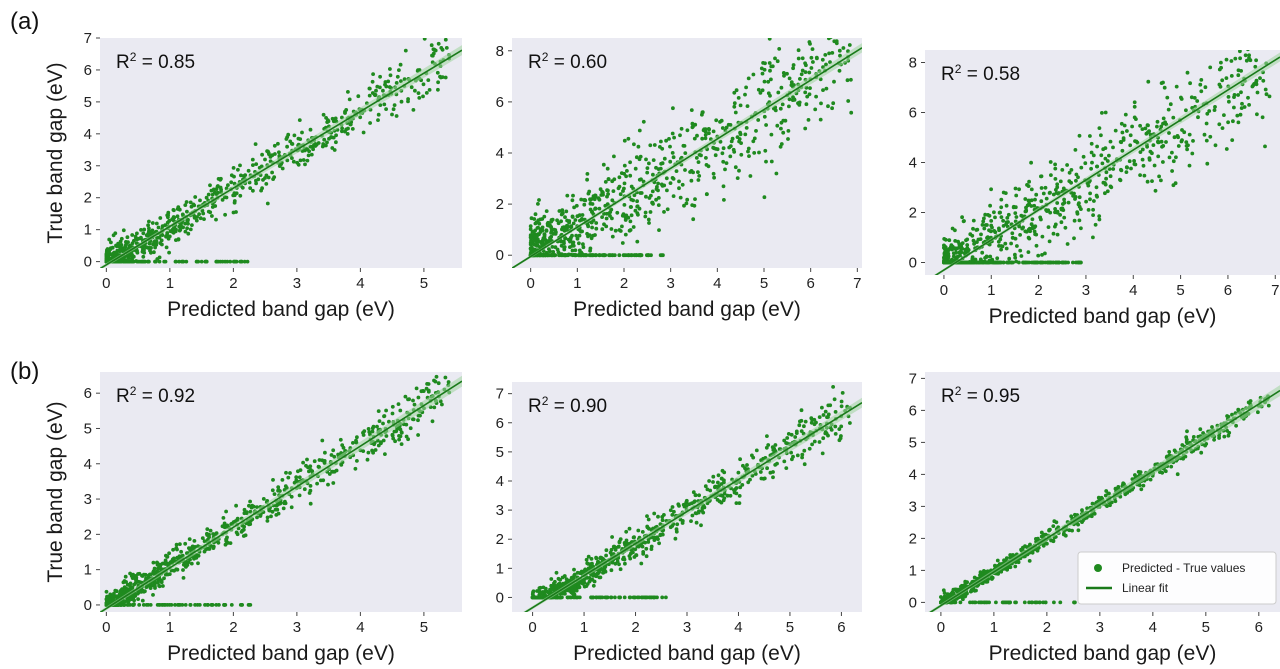  Describe the element at coordinates (687, 155) in the screenshot. I see `confidence-band` at that location.